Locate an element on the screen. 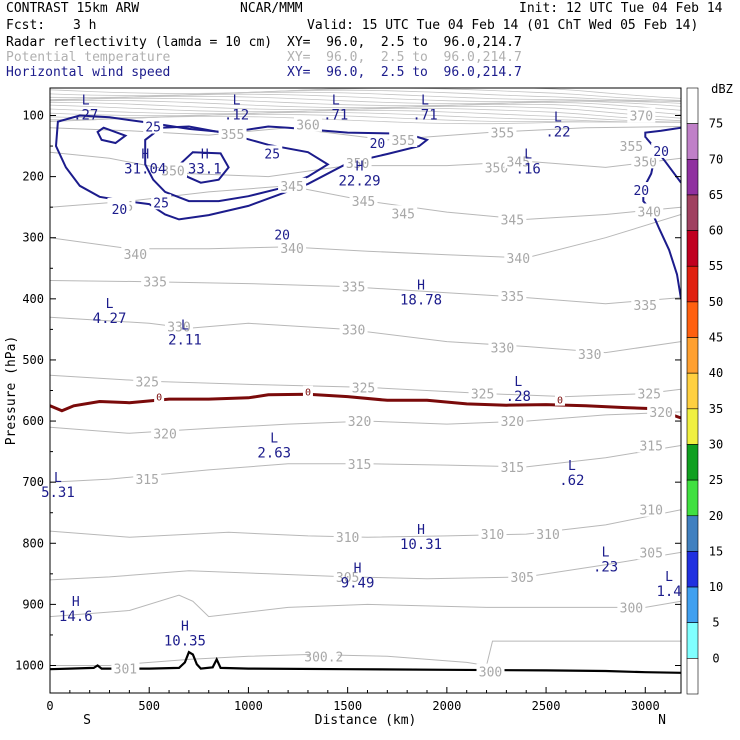 This screenshot has width=740, height=740. field-xy-reflectivity: XY= 96.0, 2.5 to 96.0,214.7 is located at coordinates (404, 42).